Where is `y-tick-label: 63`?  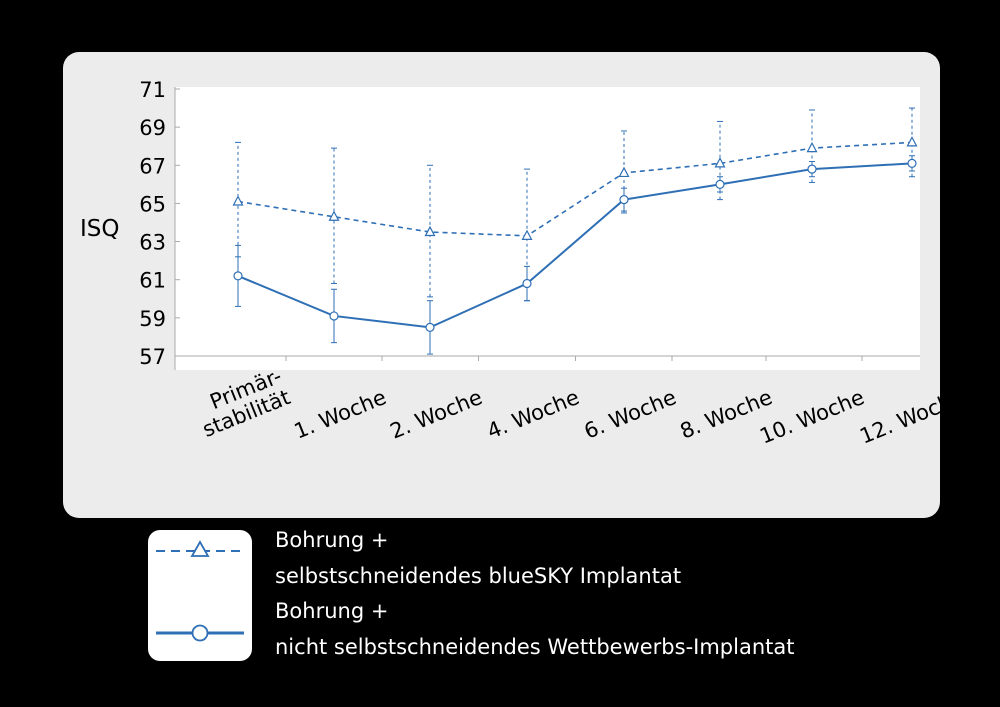
y-tick-label: 63 is located at coordinates (152, 243).